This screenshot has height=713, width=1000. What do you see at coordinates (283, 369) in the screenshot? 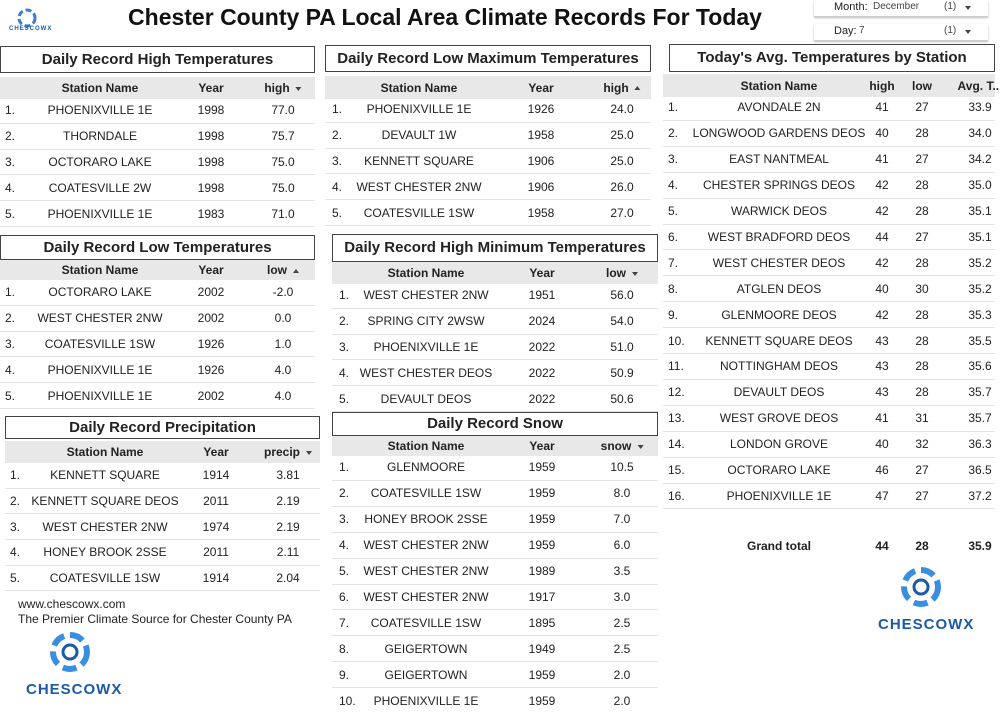
I see `table-cell: 4.0` at bounding box center [283, 369].